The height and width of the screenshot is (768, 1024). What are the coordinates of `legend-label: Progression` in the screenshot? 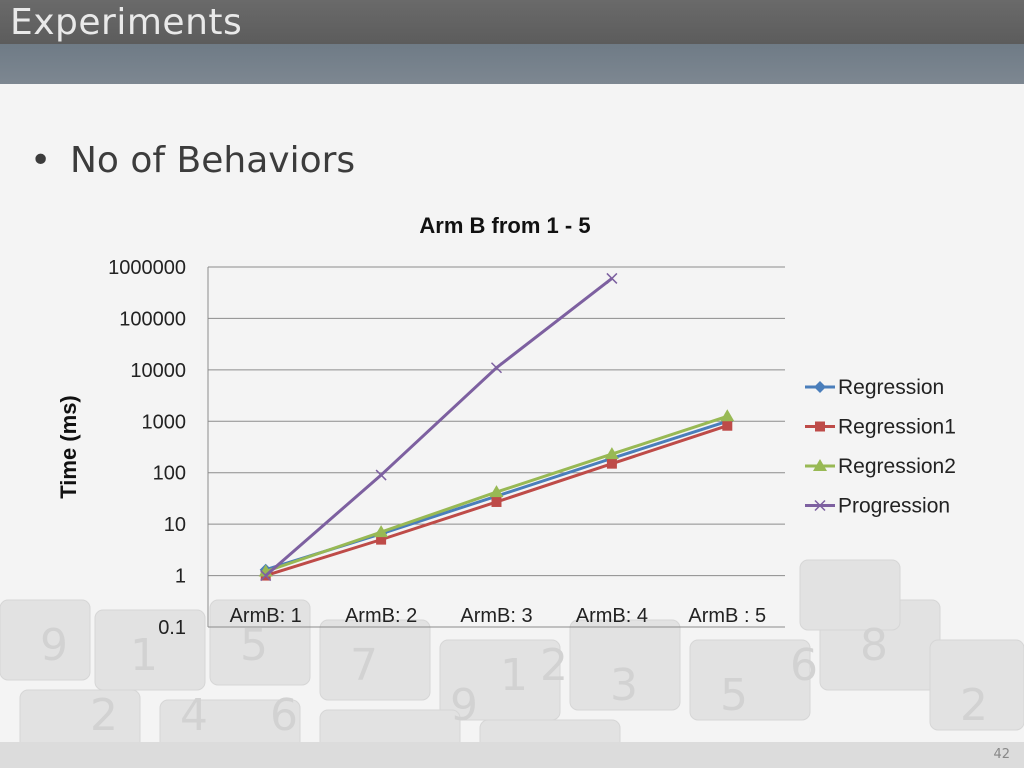 It's located at (894, 506).